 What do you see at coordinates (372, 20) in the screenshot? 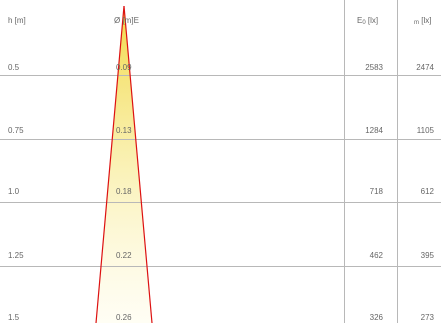
I see `header-e0-unit: [lx]` at bounding box center [372, 20].